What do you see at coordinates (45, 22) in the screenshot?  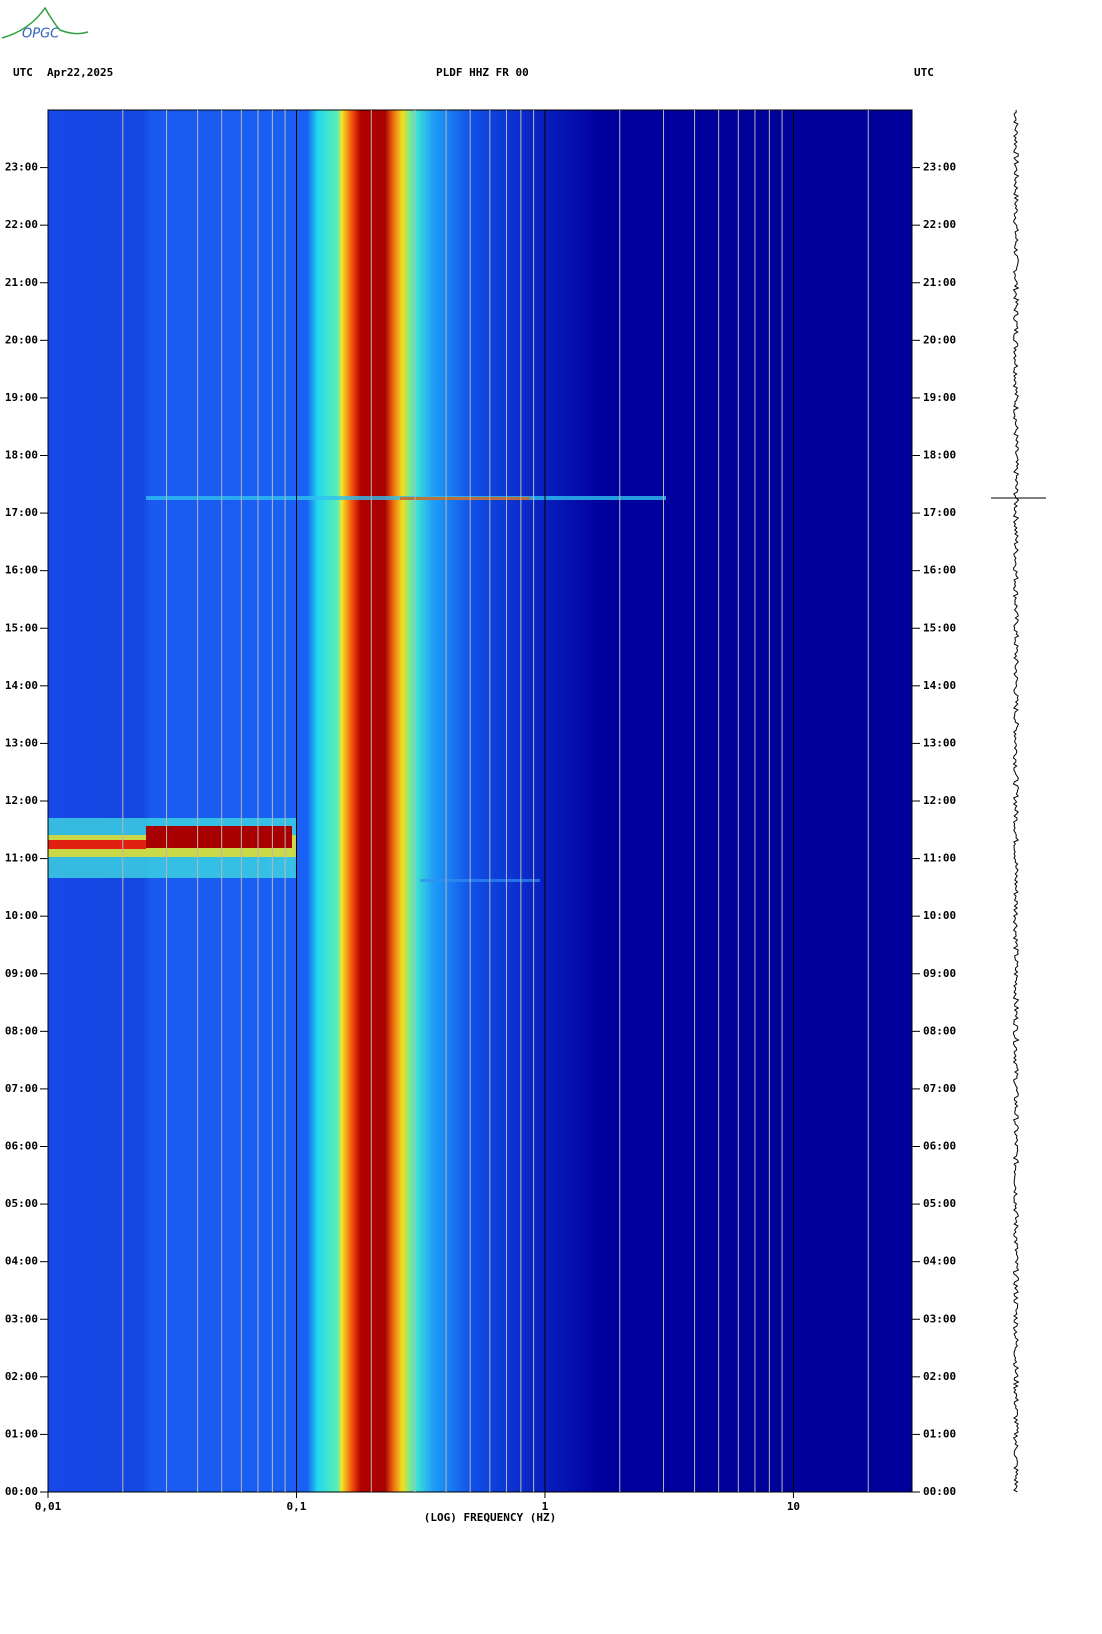 I see `logo-swoosh` at bounding box center [45, 22].